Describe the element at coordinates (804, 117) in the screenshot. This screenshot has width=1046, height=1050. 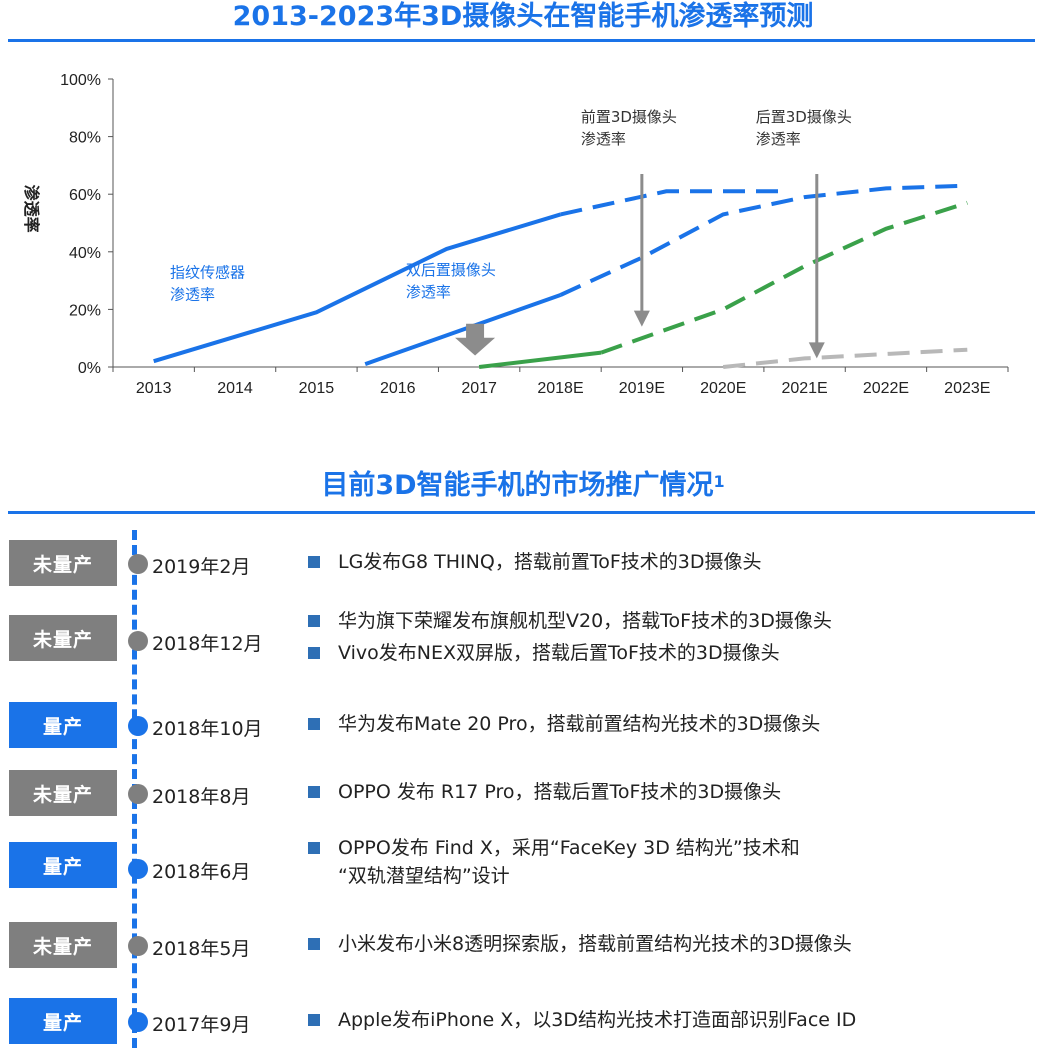
I see `series-annotation: 后置3D摄像头` at that location.